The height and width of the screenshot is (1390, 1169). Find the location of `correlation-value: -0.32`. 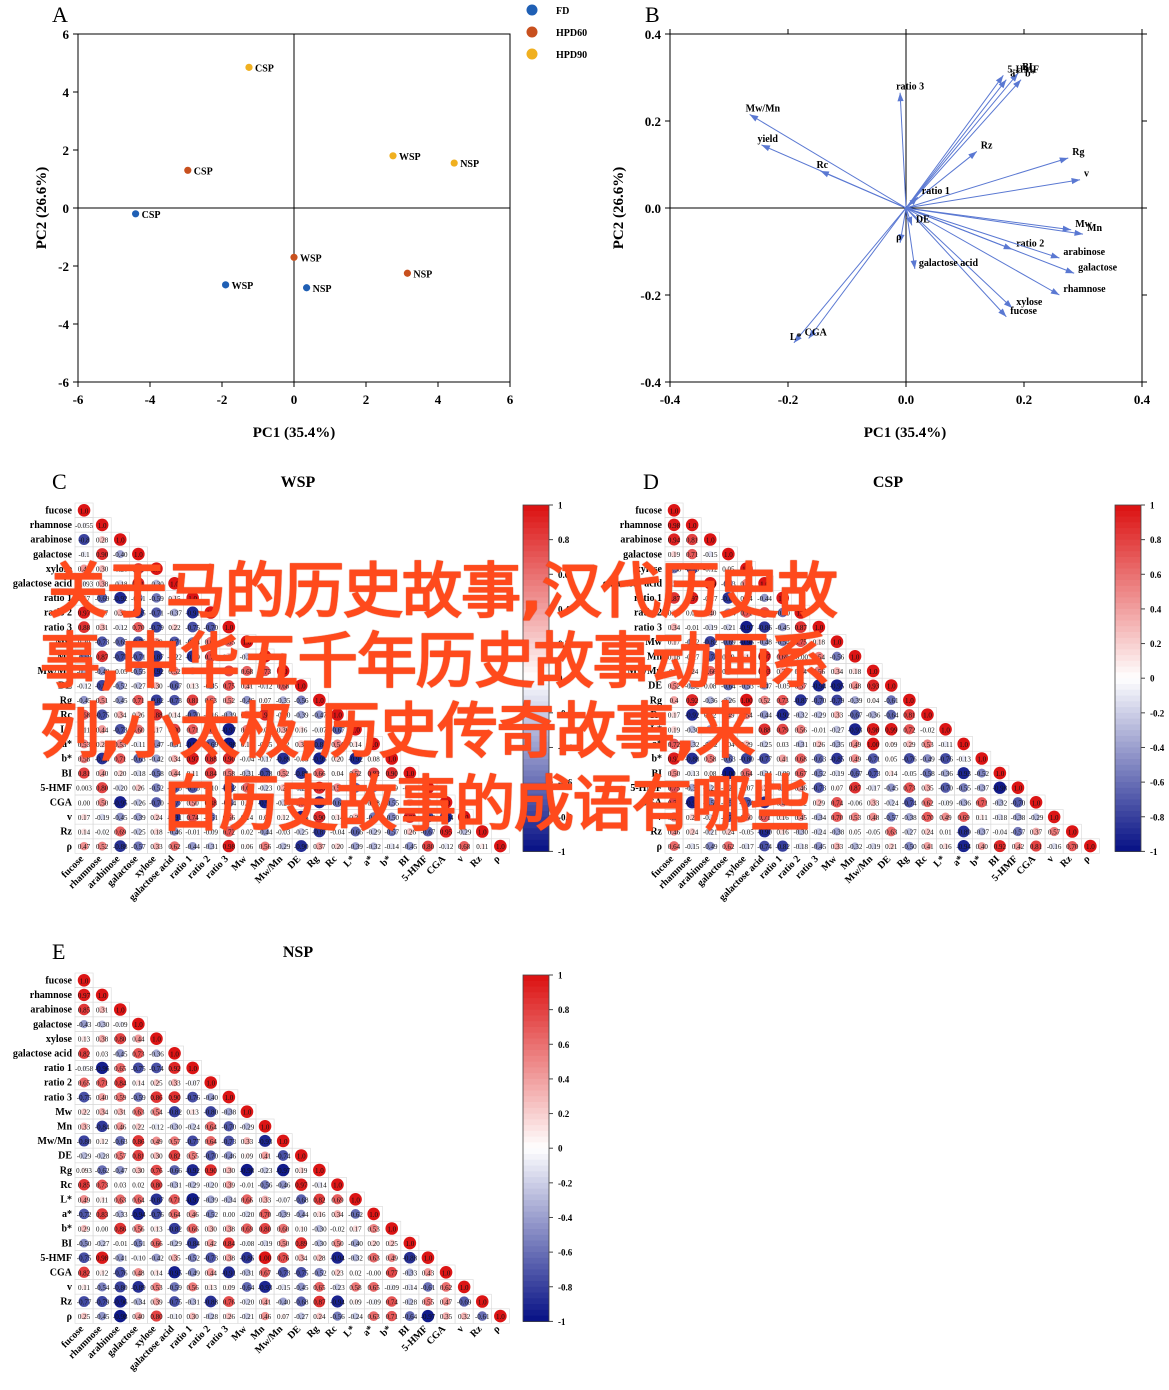

correlation-value: -0.32 is located at coordinates (855, 847).